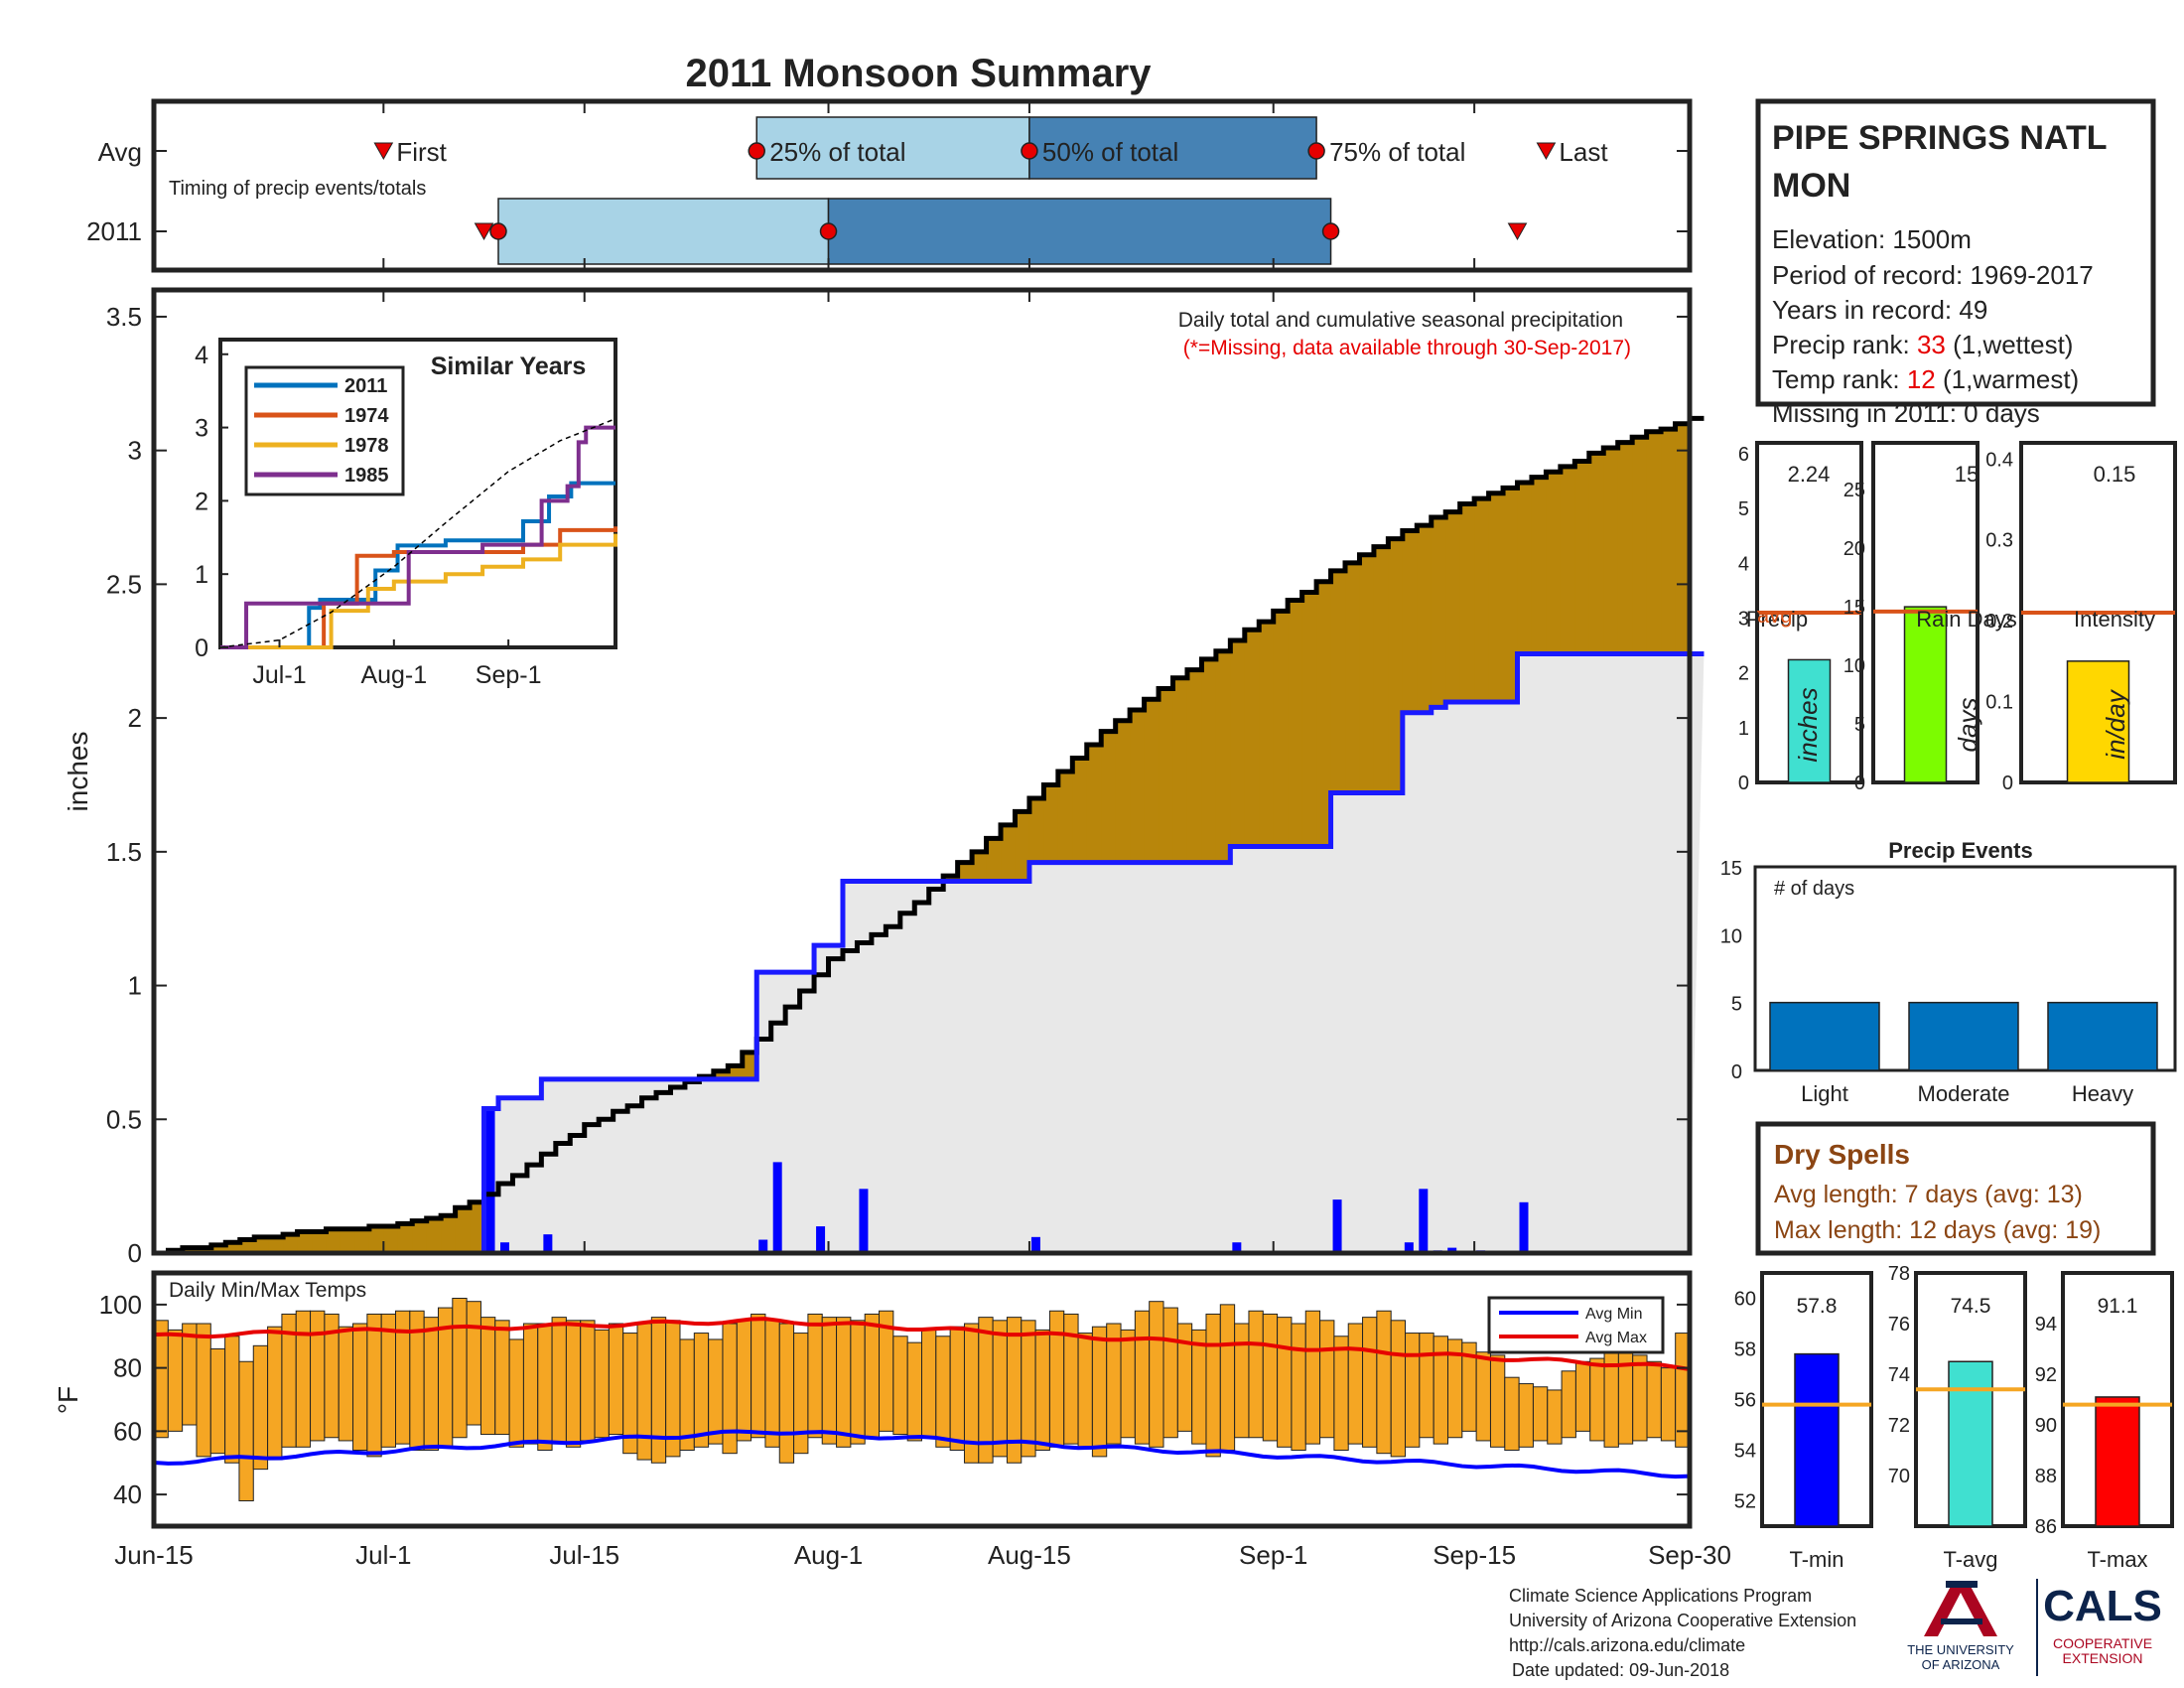 This screenshot has width=2184, height=1688. What do you see at coordinates (1962, 1584) in the screenshot?
I see `ua-logo-bar` at bounding box center [1962, 1584].